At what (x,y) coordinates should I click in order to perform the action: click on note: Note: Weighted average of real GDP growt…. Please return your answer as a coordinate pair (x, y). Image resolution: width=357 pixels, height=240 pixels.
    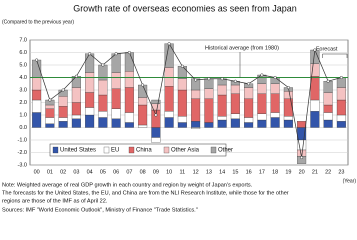
    Looking at the image, I should click on (127, 185).